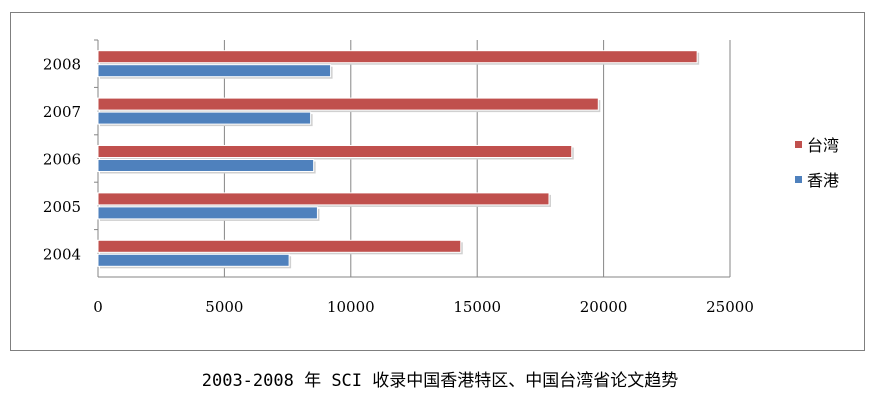  I want to click on chart-title: 2003-2008 年 SCI 收录中国香港特区、中国台湾省论文趋势, so click(440, 381).